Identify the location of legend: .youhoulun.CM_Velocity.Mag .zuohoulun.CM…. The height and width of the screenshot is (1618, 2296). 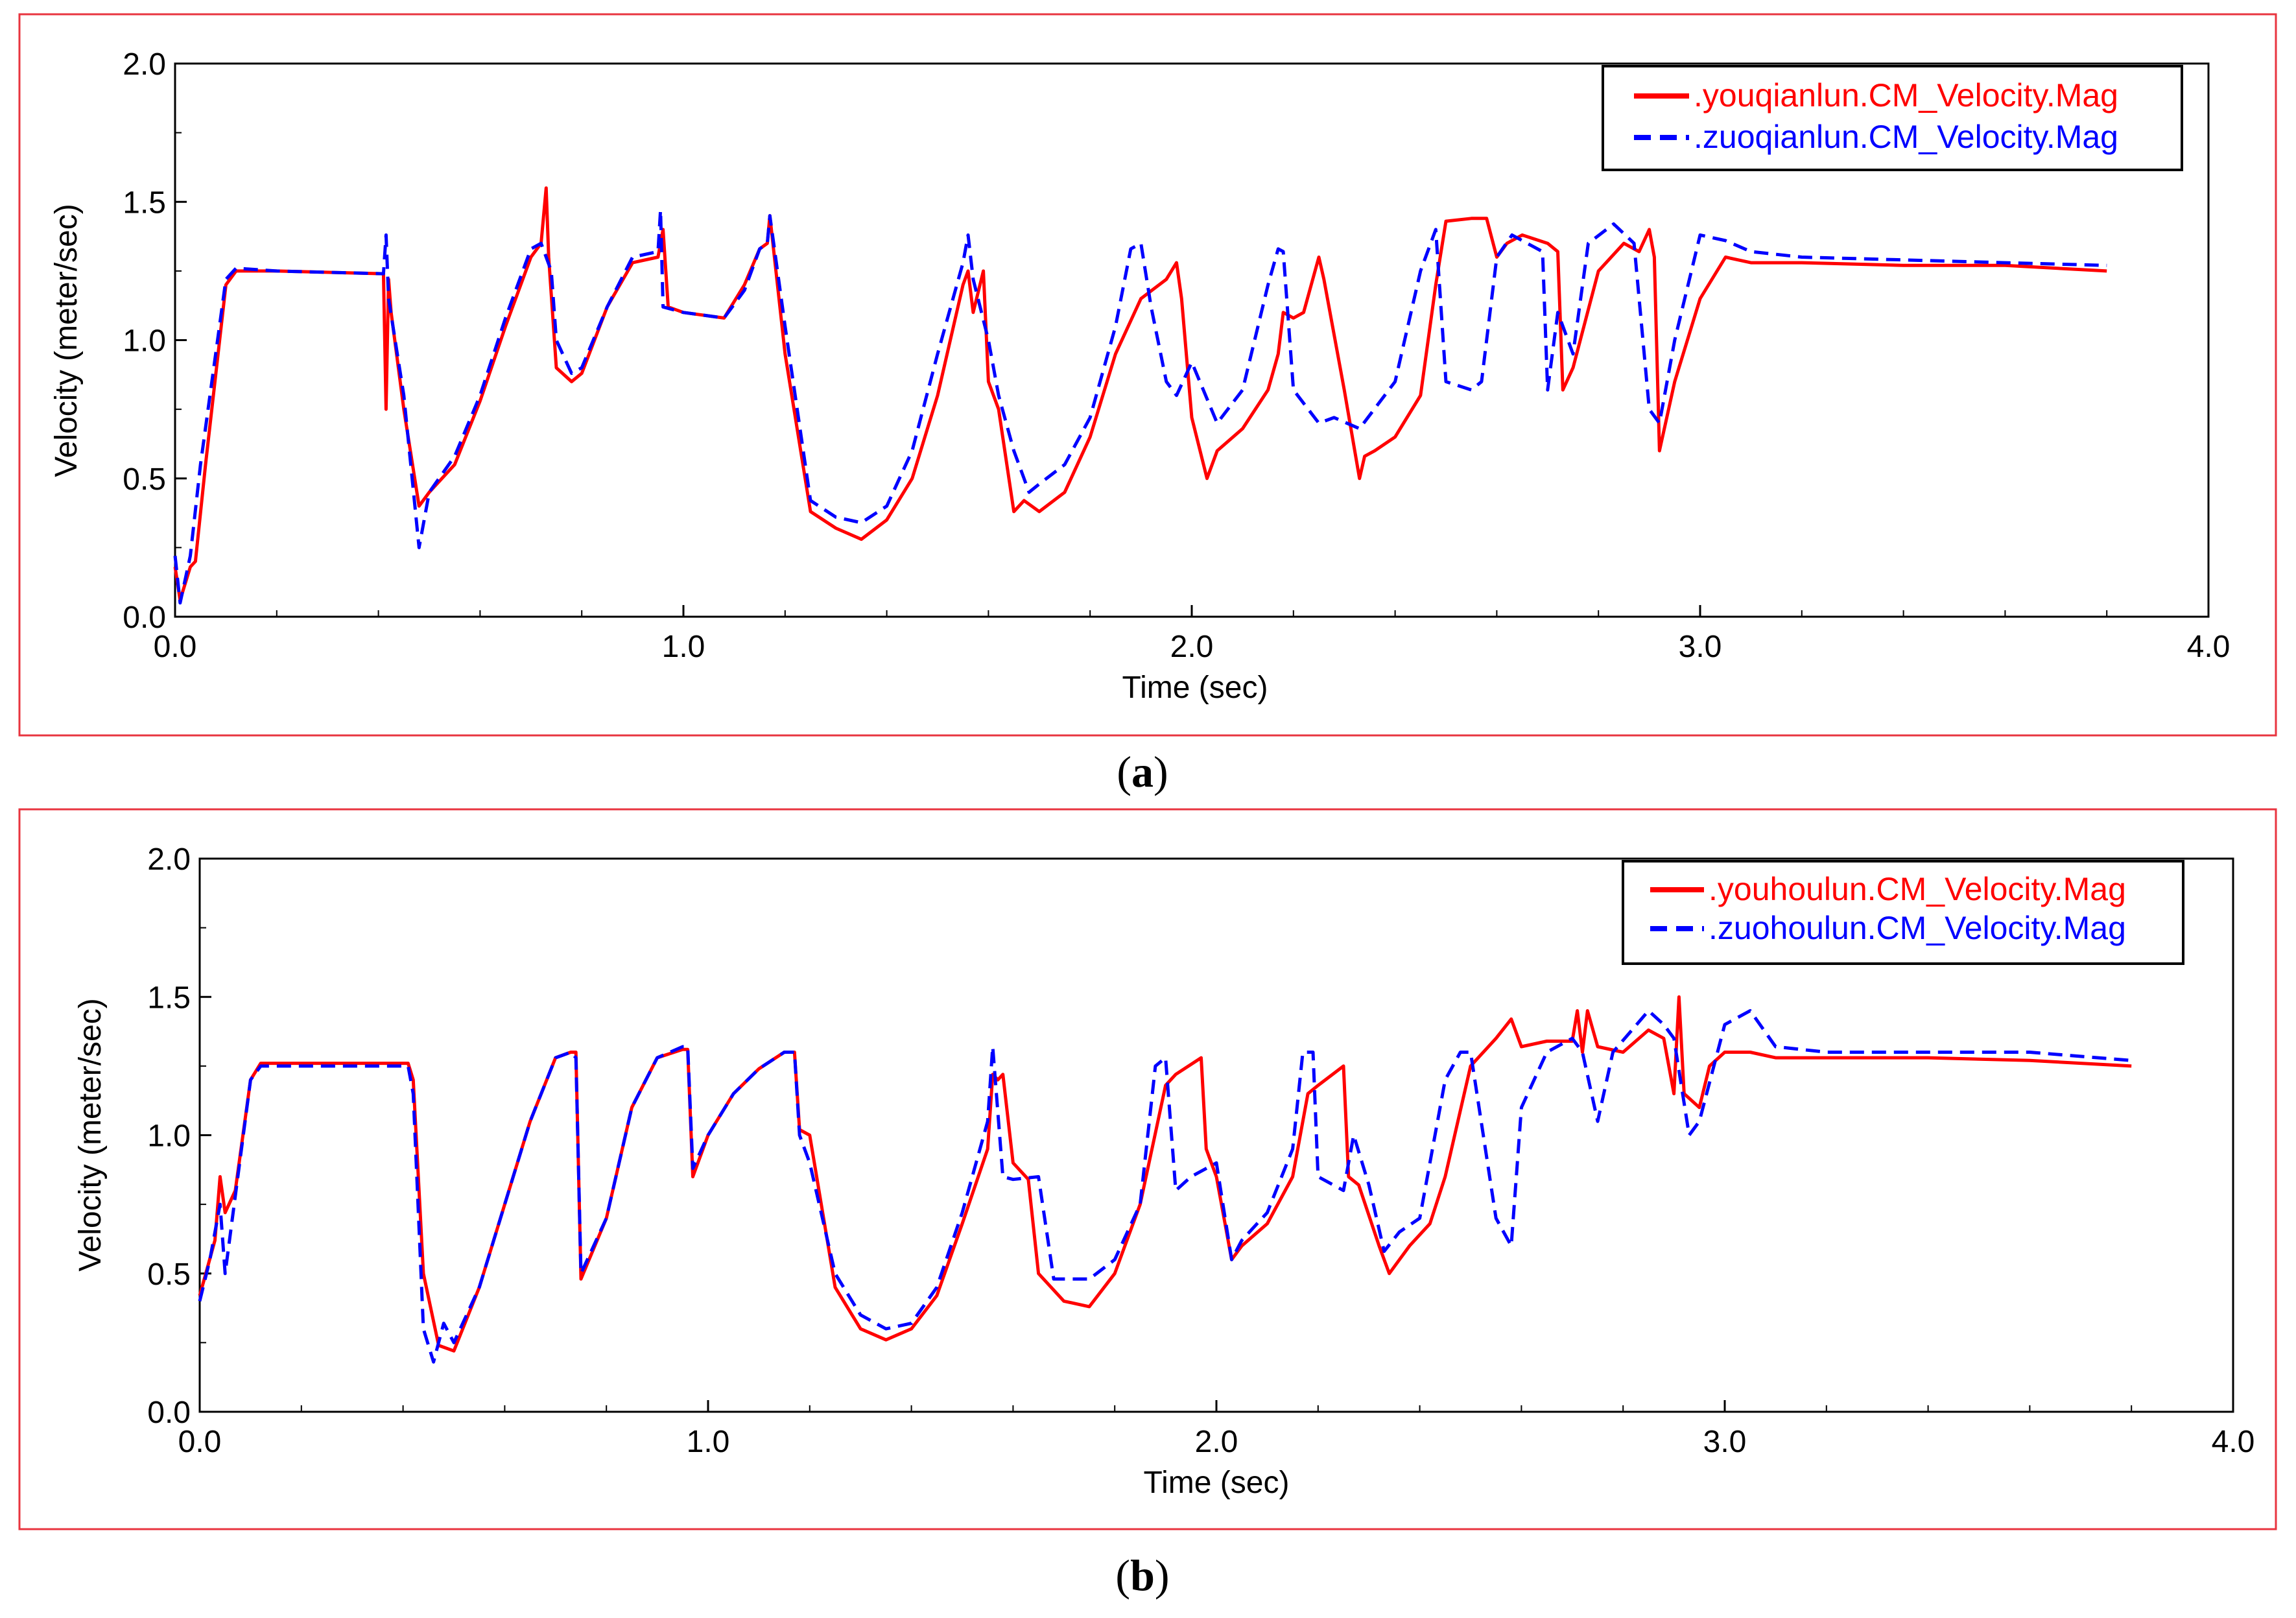
(1903, 913).